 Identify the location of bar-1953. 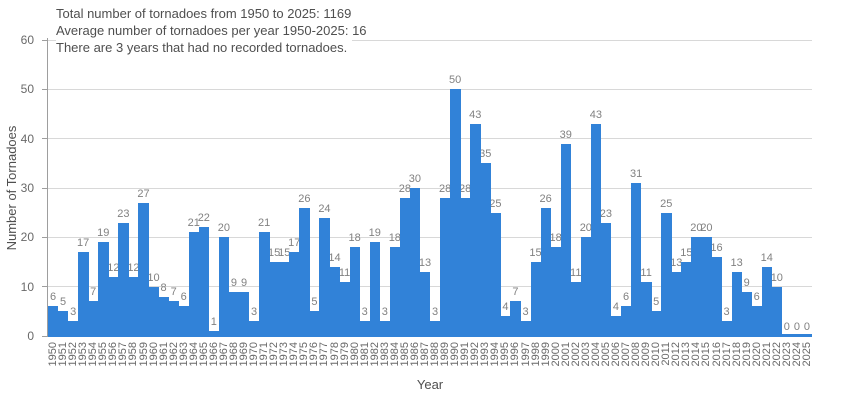
(83, 294).